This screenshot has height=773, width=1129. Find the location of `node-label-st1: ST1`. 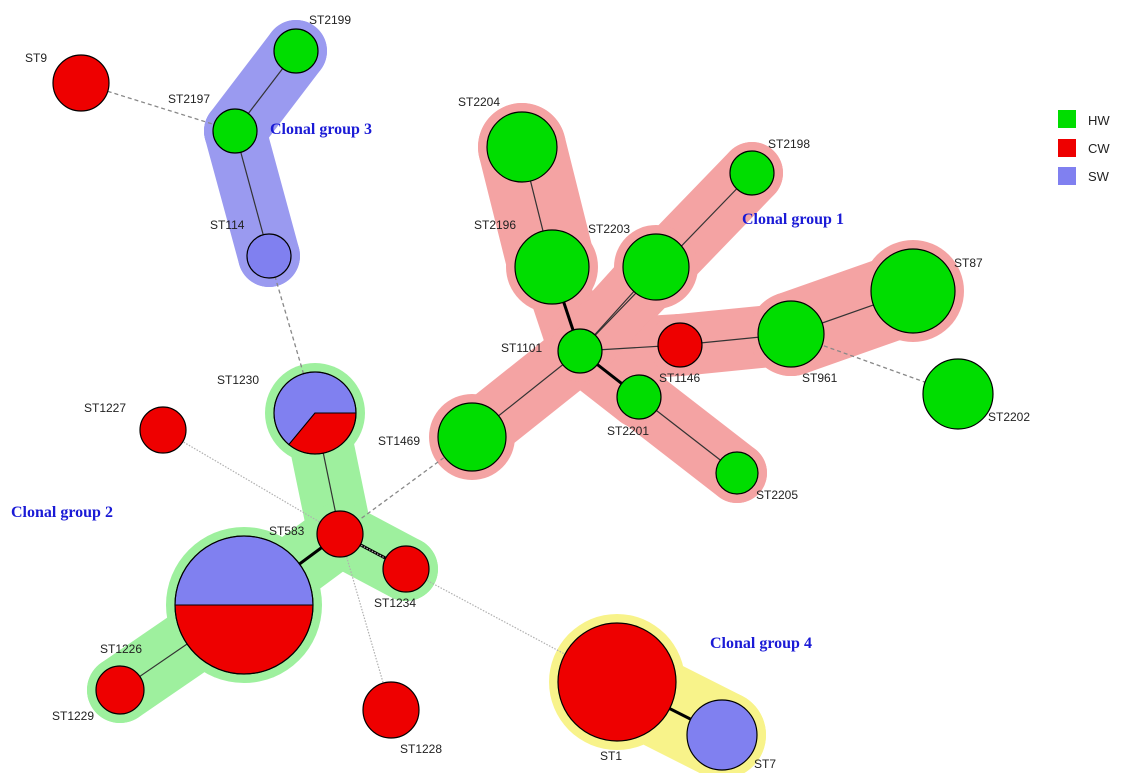

node-label-st1: ST1 is located at coordinates (611, 756).